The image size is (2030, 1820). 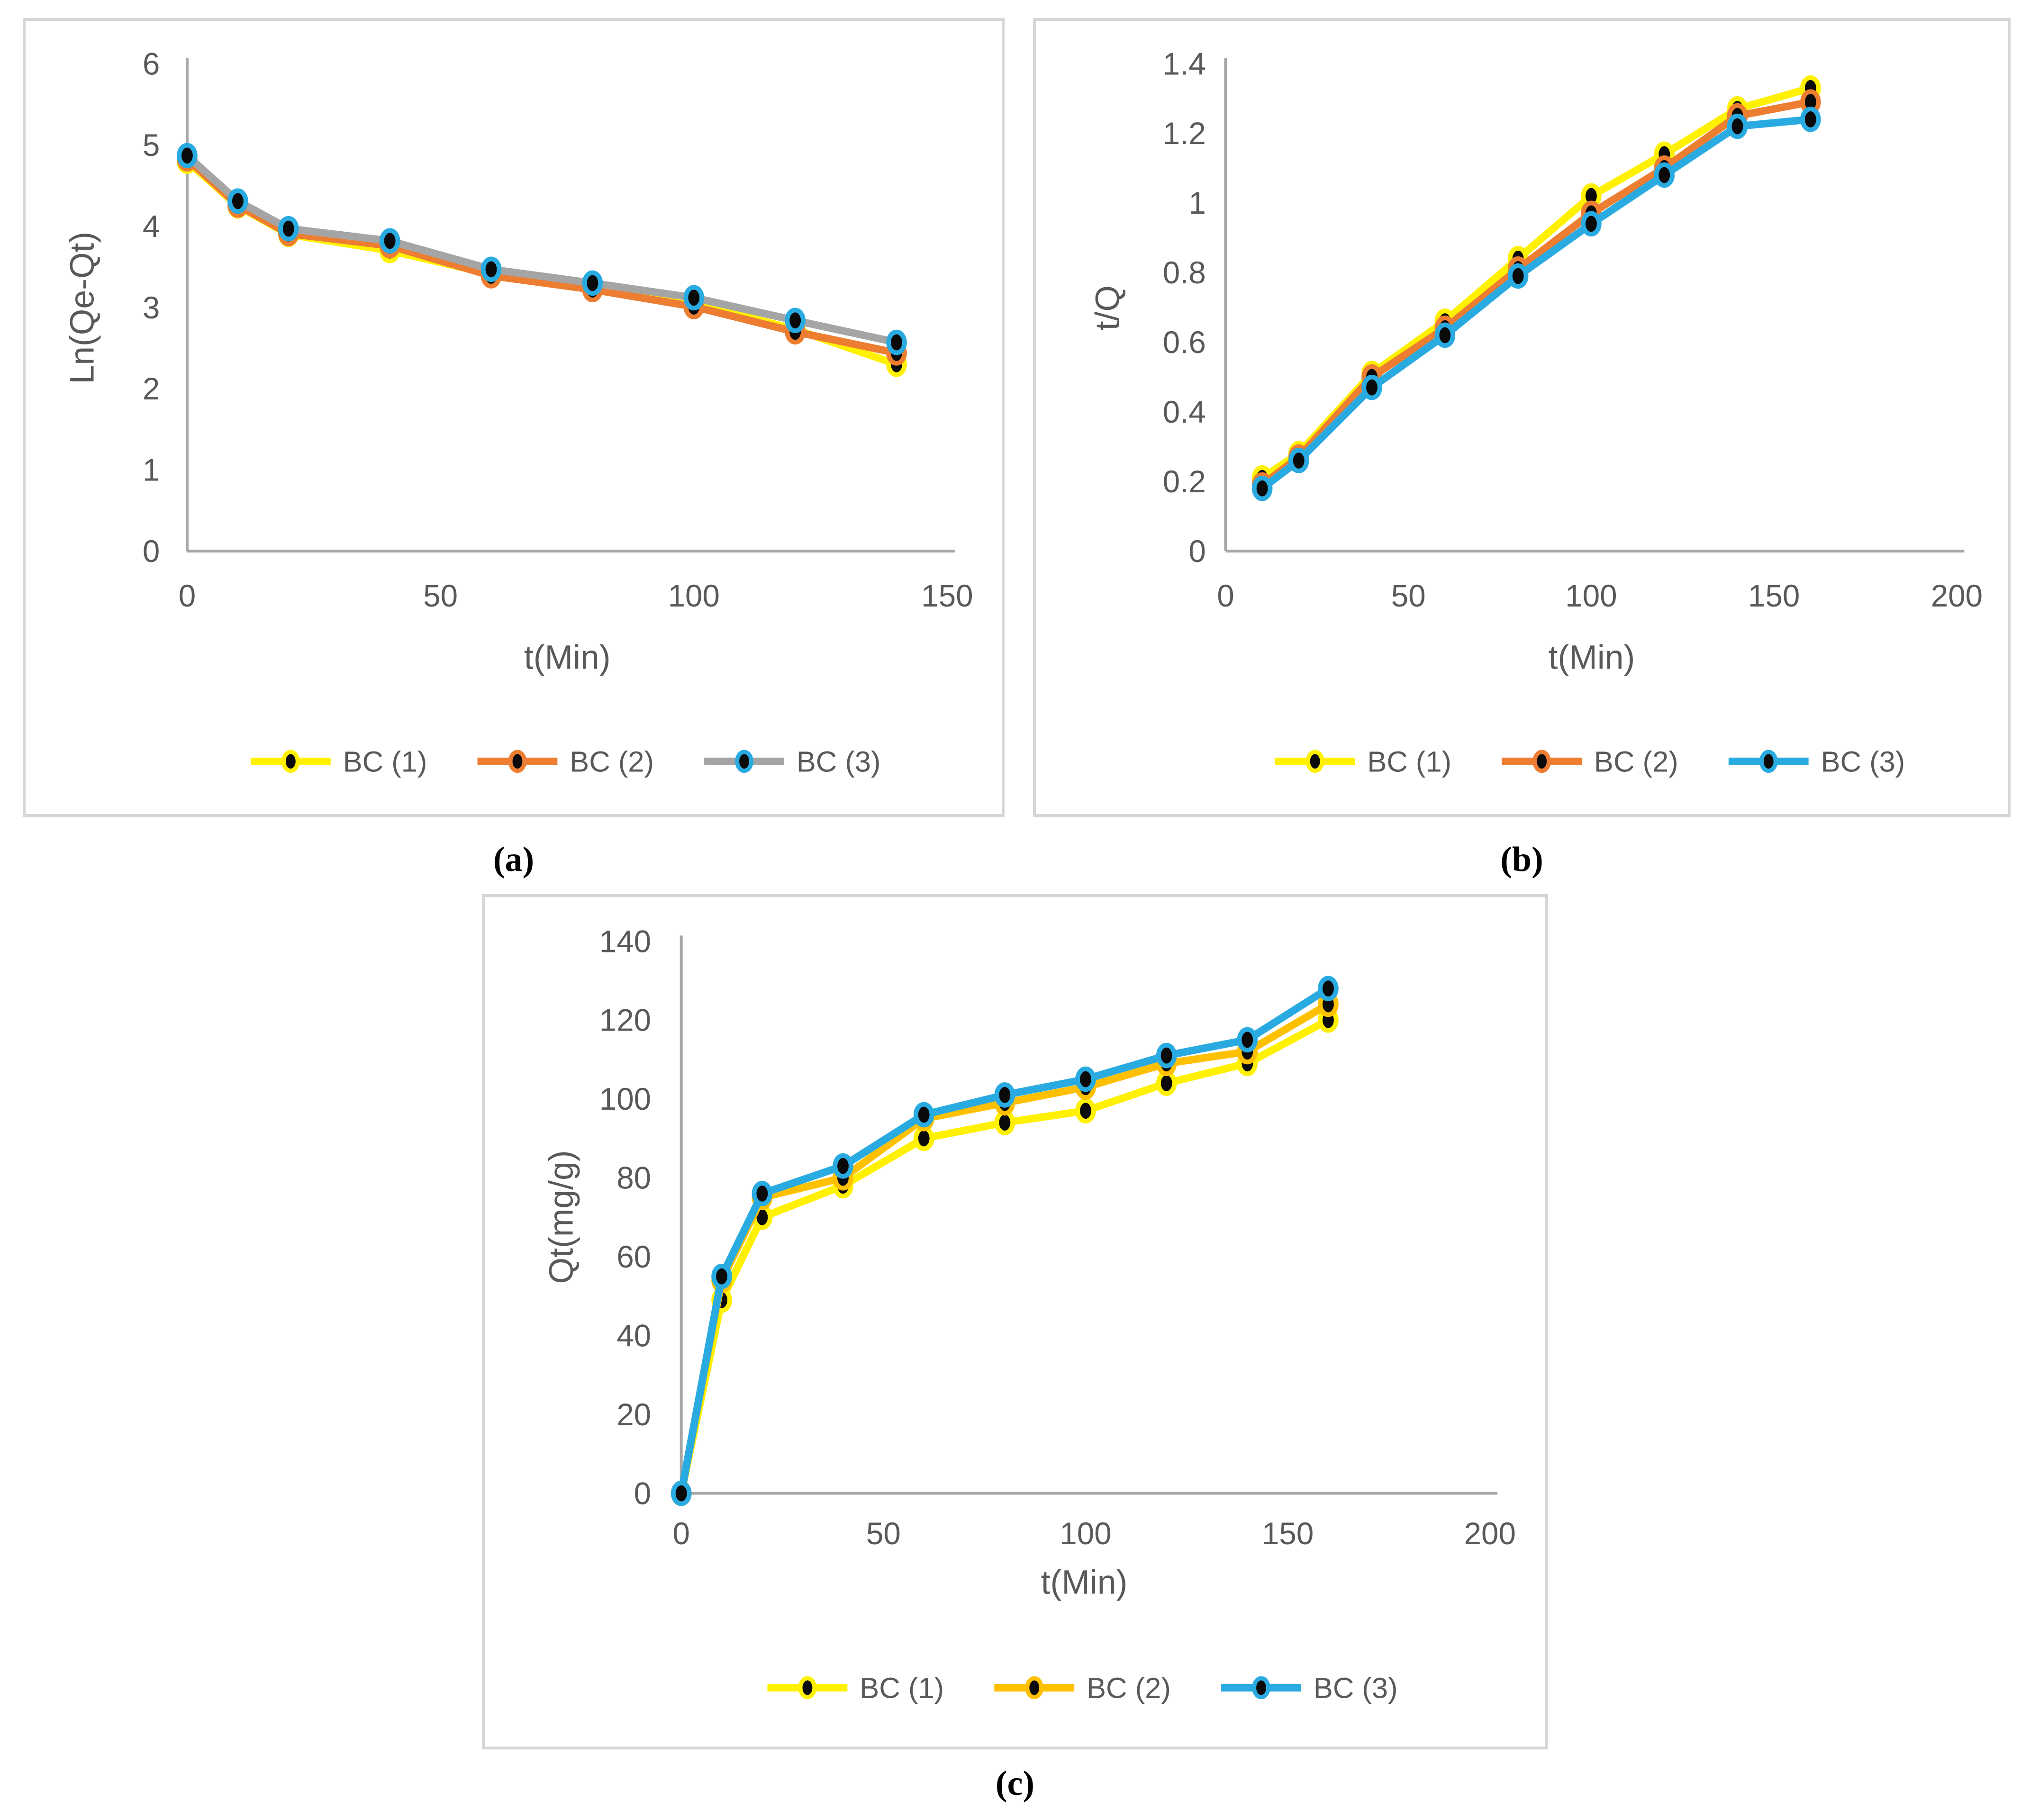 I want to click on y-tick-label: 20, so click(x=634, y=1414).